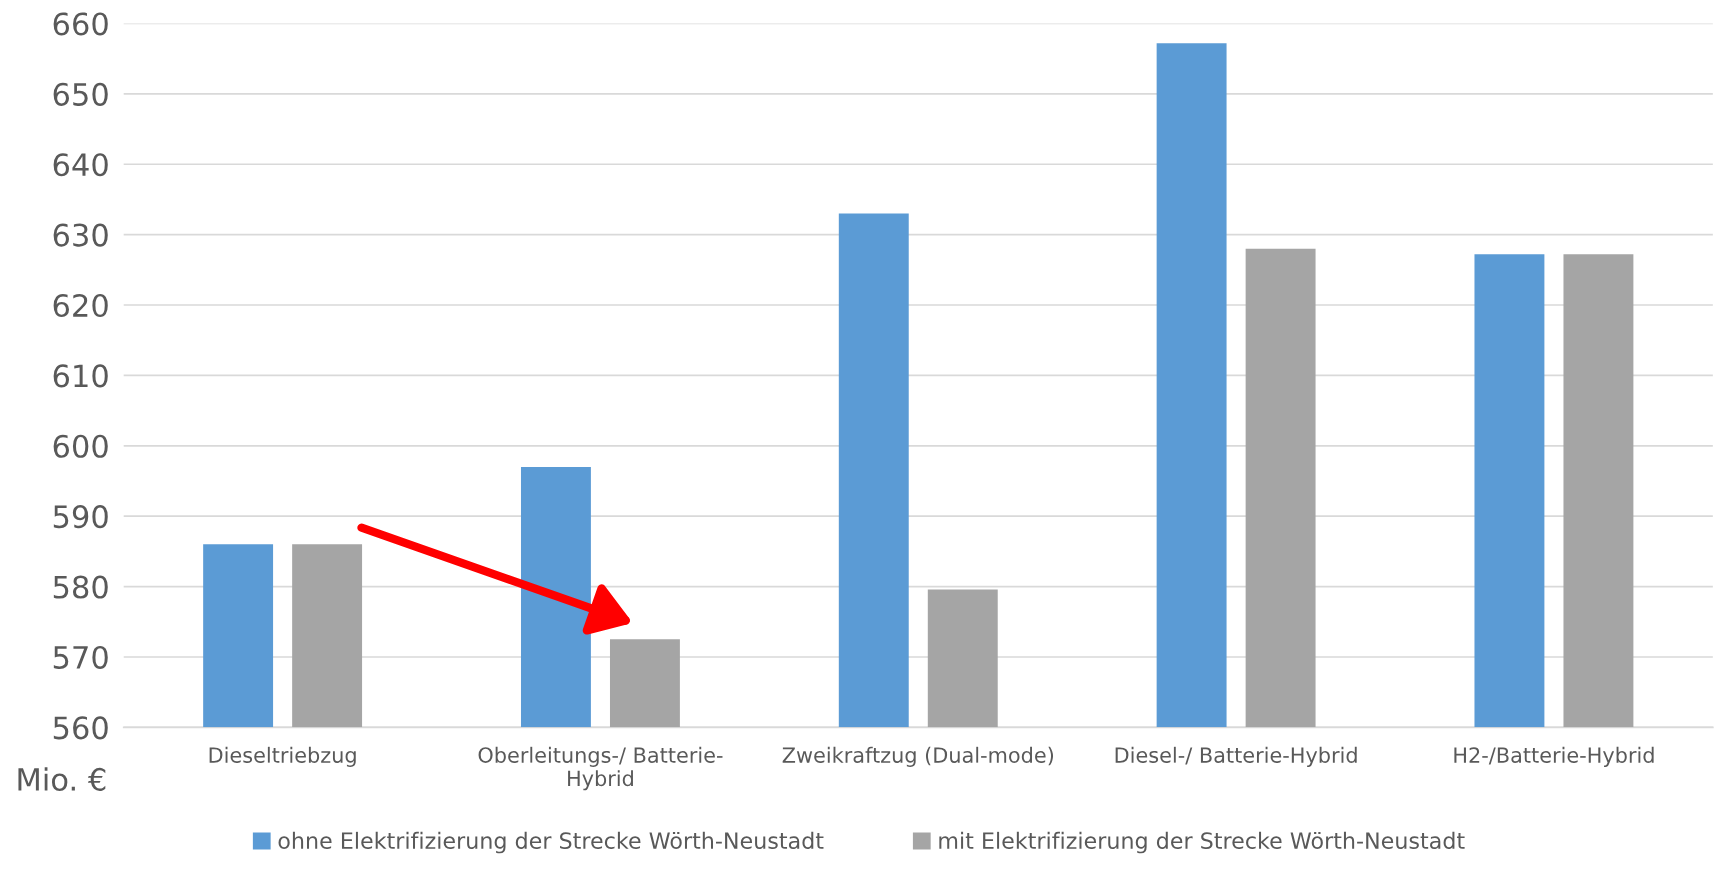  I want to click on y-tick-label: 560, so click(80, 728).